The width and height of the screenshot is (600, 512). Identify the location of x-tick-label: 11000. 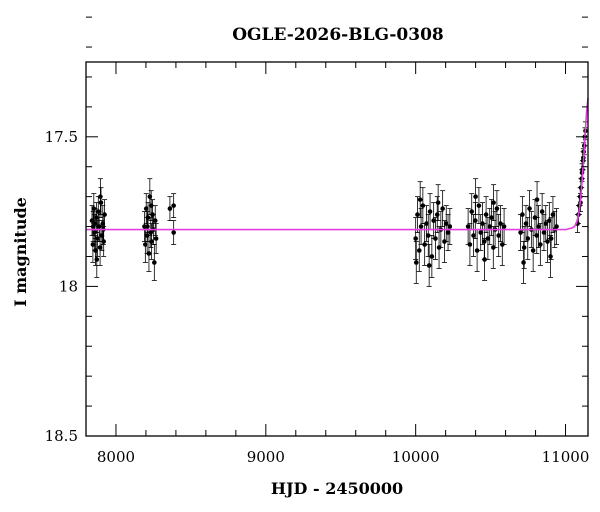
(566, 457).